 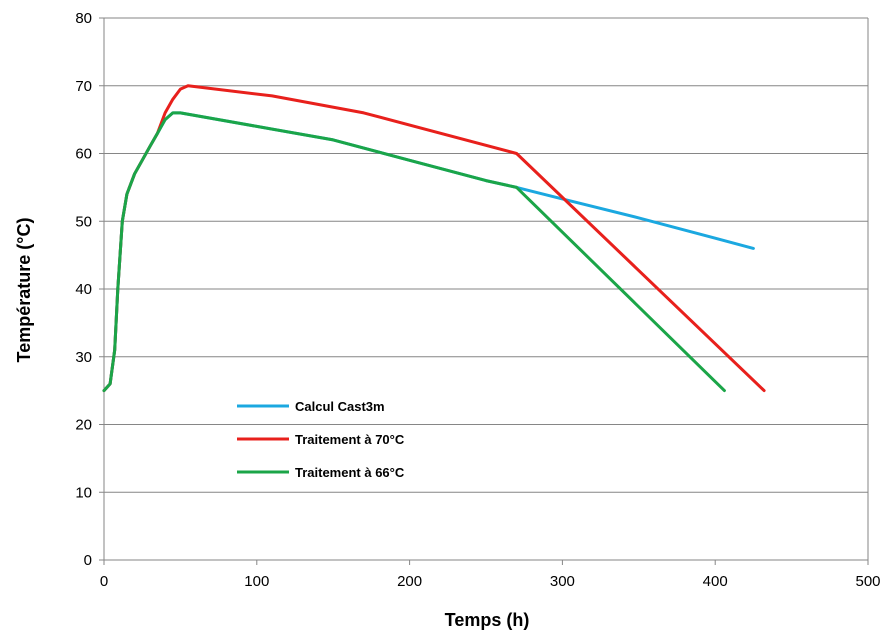 What do you see at coordinates (256, 581) in the screenshot?
I see `x-tick-label: 100` at bounding box center [256, 581].